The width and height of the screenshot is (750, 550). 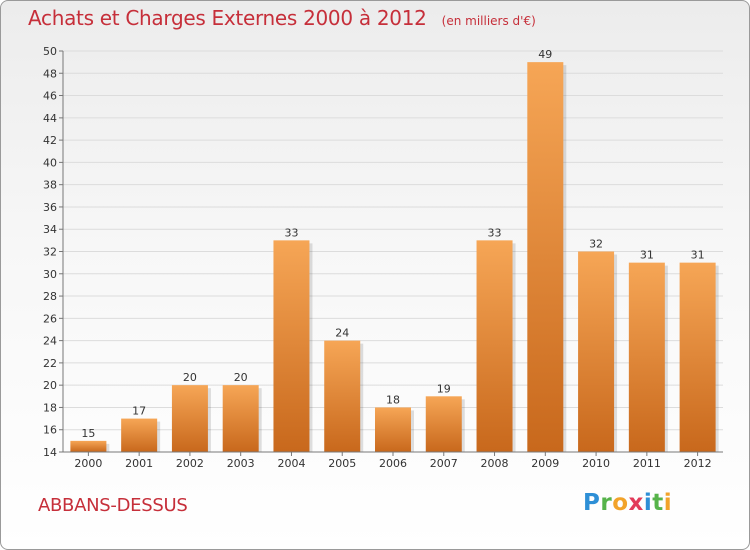 I want to click on x-tick-label: 2002, so click(x=190, y=463).